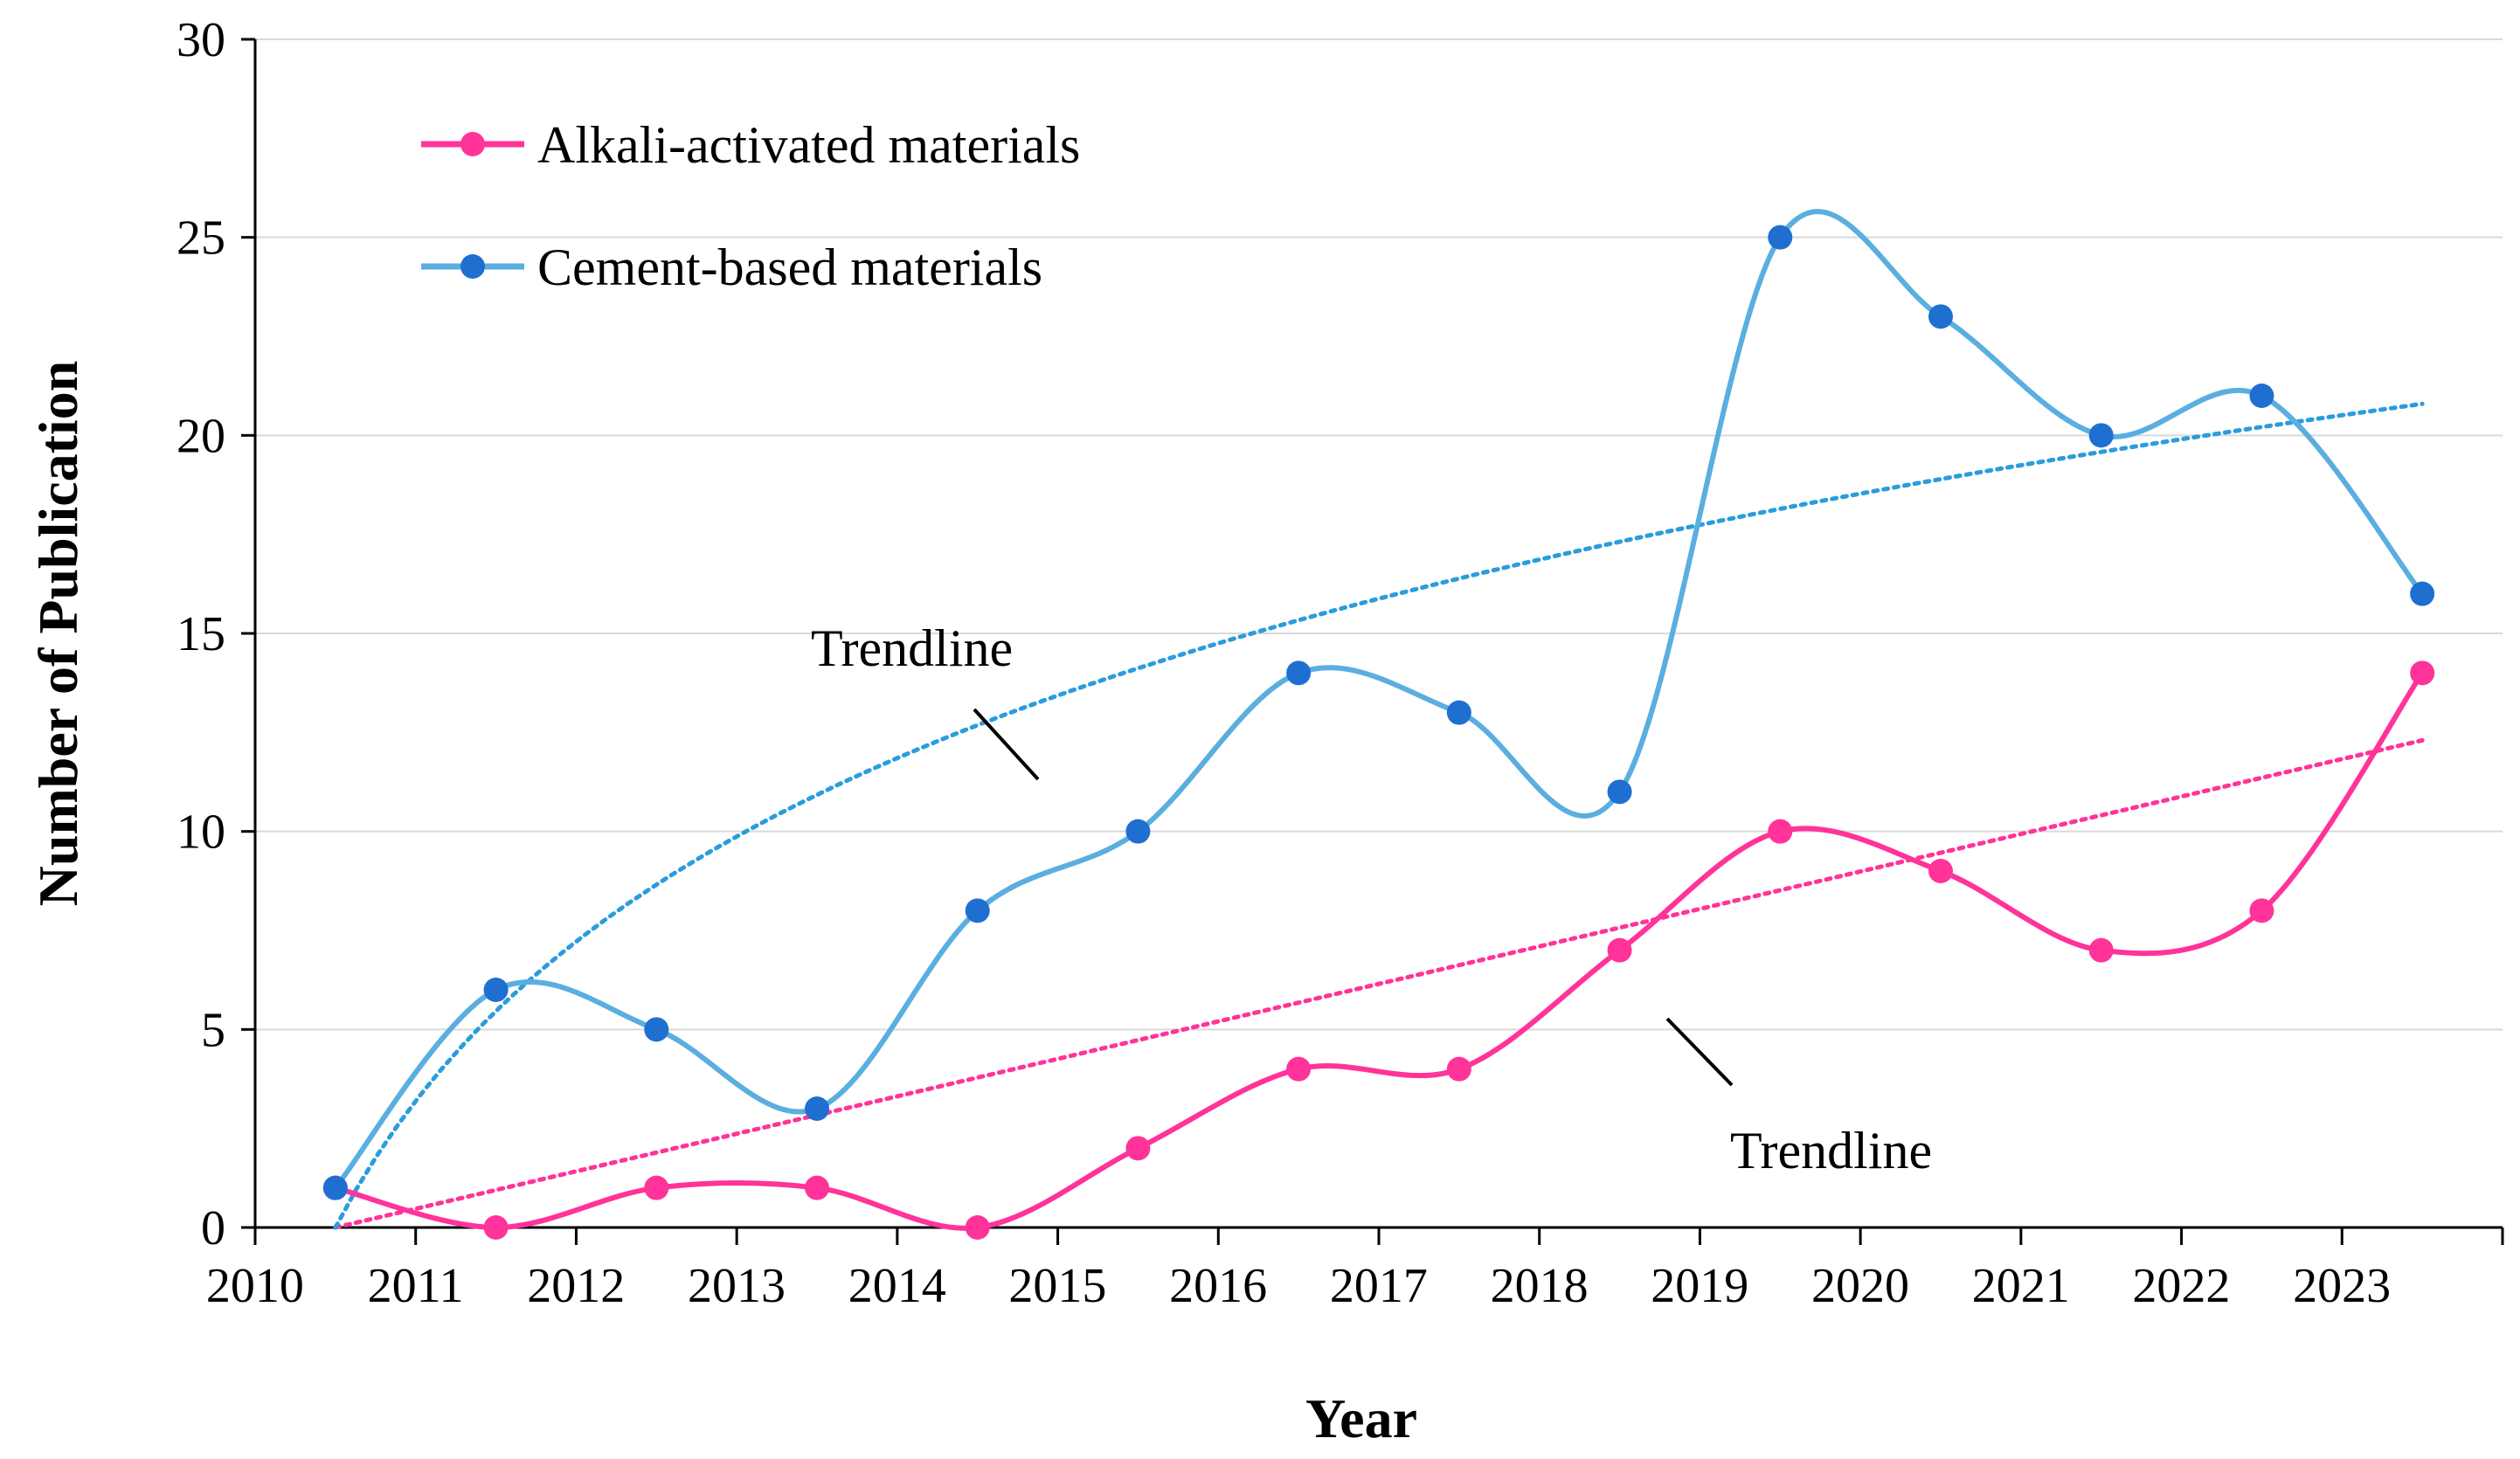  I want to click on x-tick-label: 2013, so click(737, 1286).